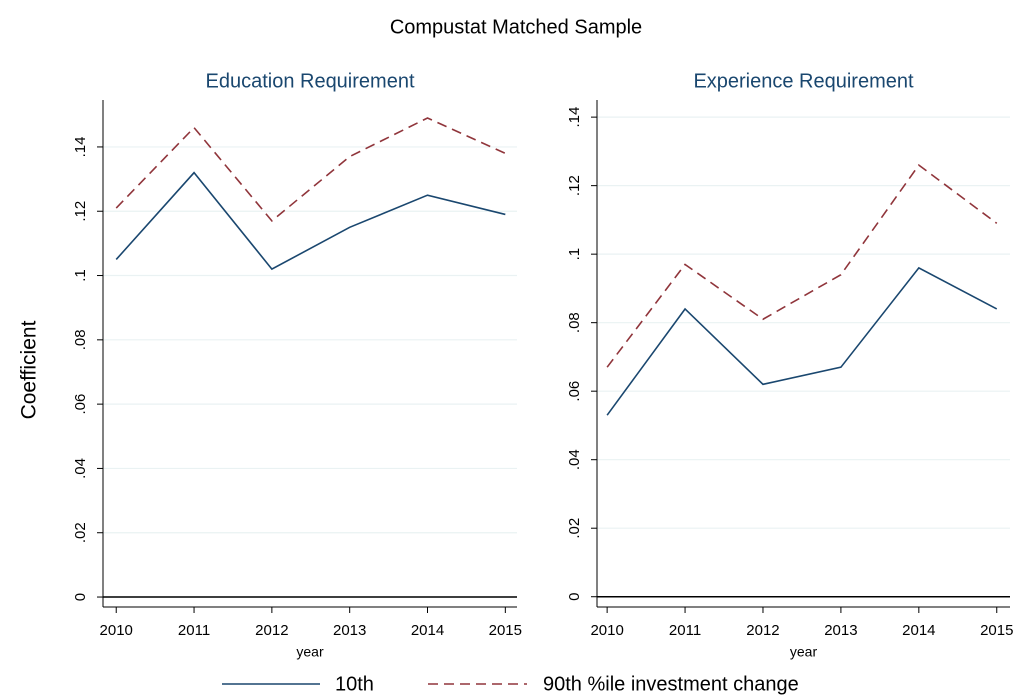 Image resolution: width=1032 pixels, height=696 pixels. I want to click on figure-title: Compustat Matched Sample, so click(516, 27).